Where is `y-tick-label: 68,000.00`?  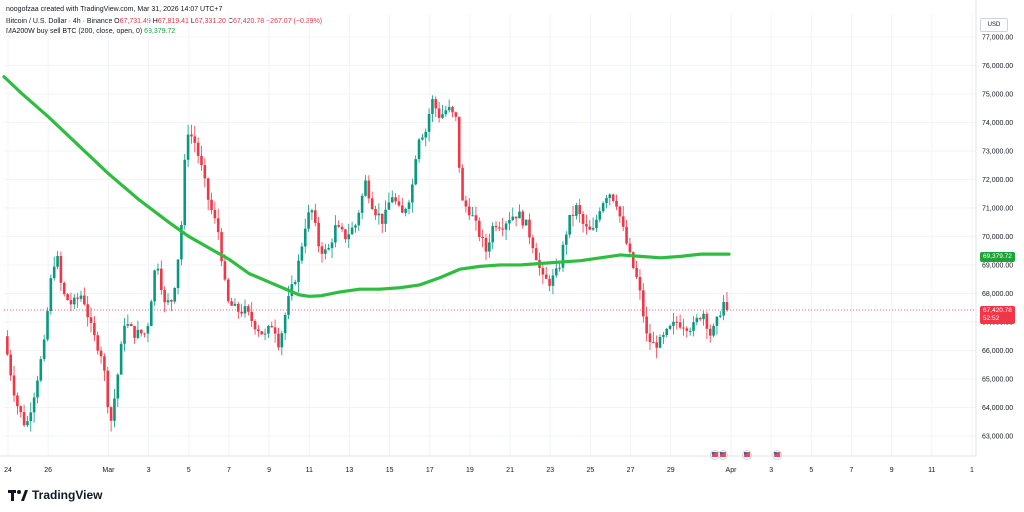 y-tick-label: 68,000.00 is located at coordinates (997, 294).